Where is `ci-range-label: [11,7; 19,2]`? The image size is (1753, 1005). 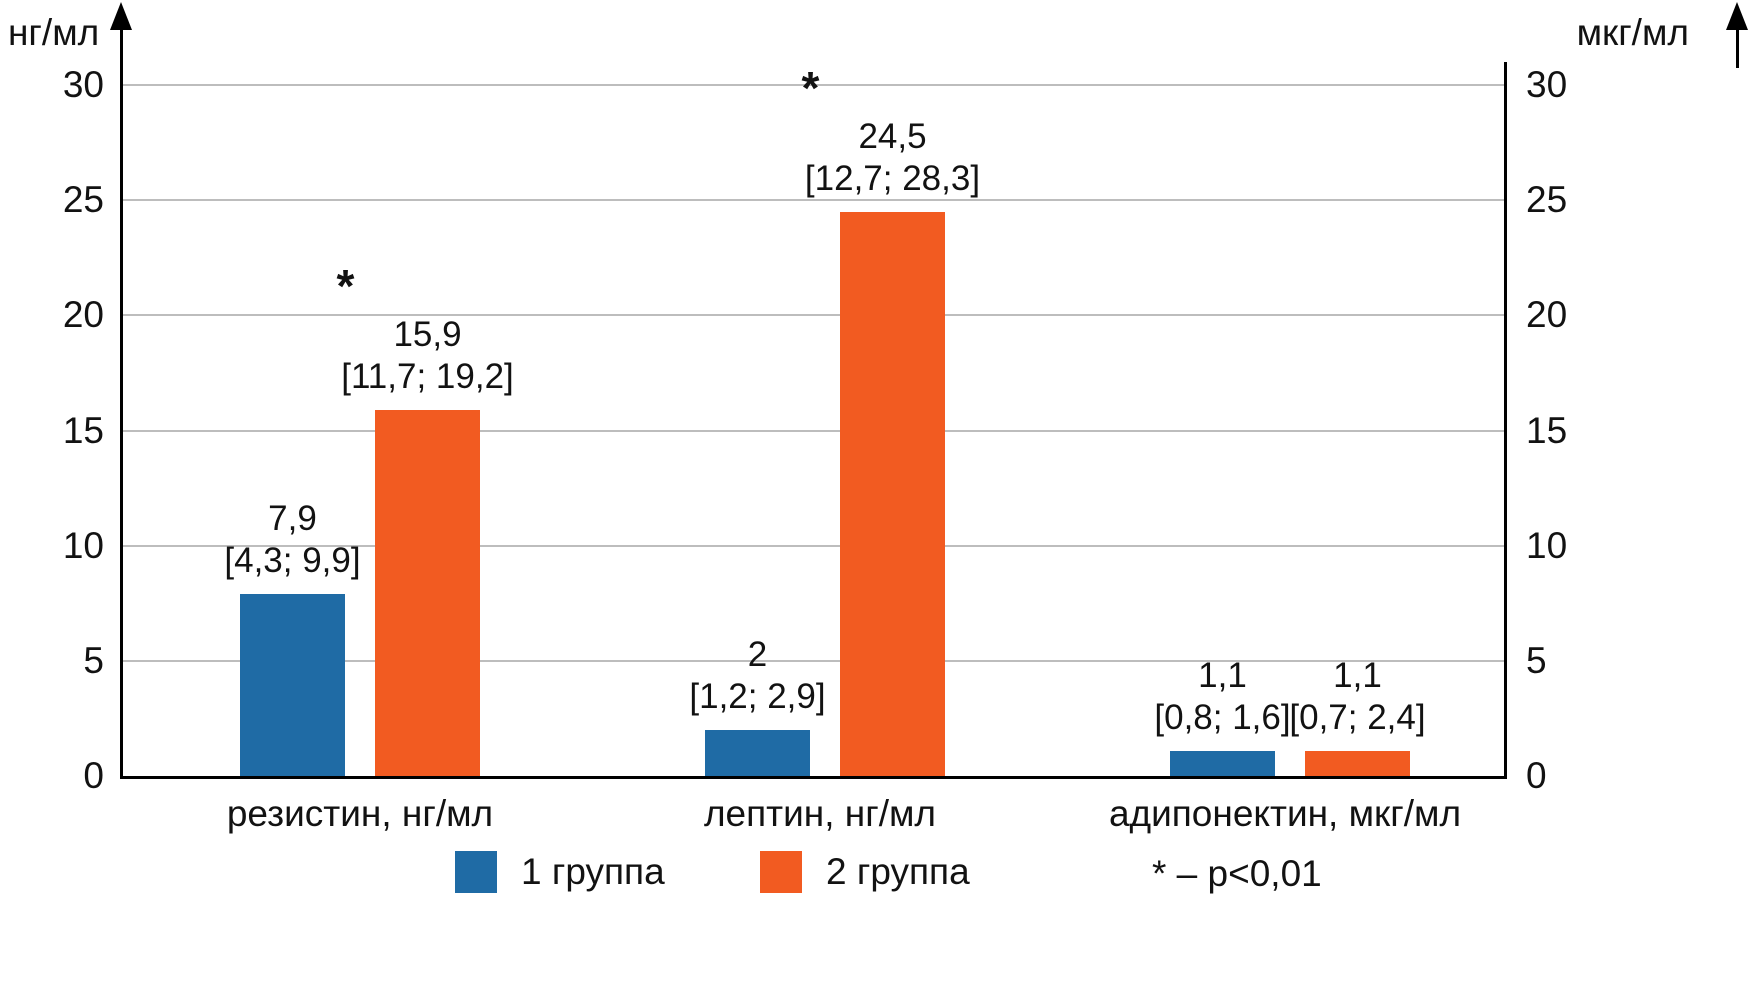
ci-range-label: [11,7; 19,2] is located at coordinates (427, 376).